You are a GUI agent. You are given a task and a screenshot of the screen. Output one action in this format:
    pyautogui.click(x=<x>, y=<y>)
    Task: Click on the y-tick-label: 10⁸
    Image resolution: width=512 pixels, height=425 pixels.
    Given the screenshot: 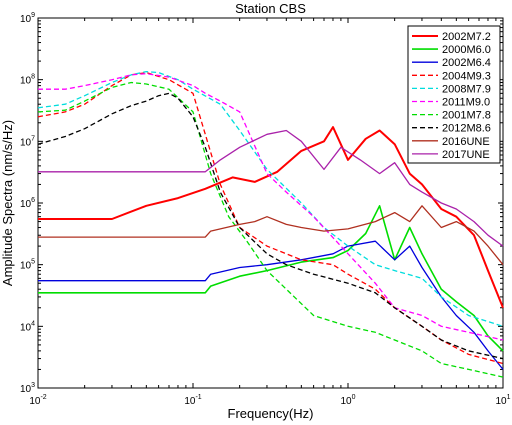 What is the action you would take?
    pyautogui.click(x=27, y=80)
    